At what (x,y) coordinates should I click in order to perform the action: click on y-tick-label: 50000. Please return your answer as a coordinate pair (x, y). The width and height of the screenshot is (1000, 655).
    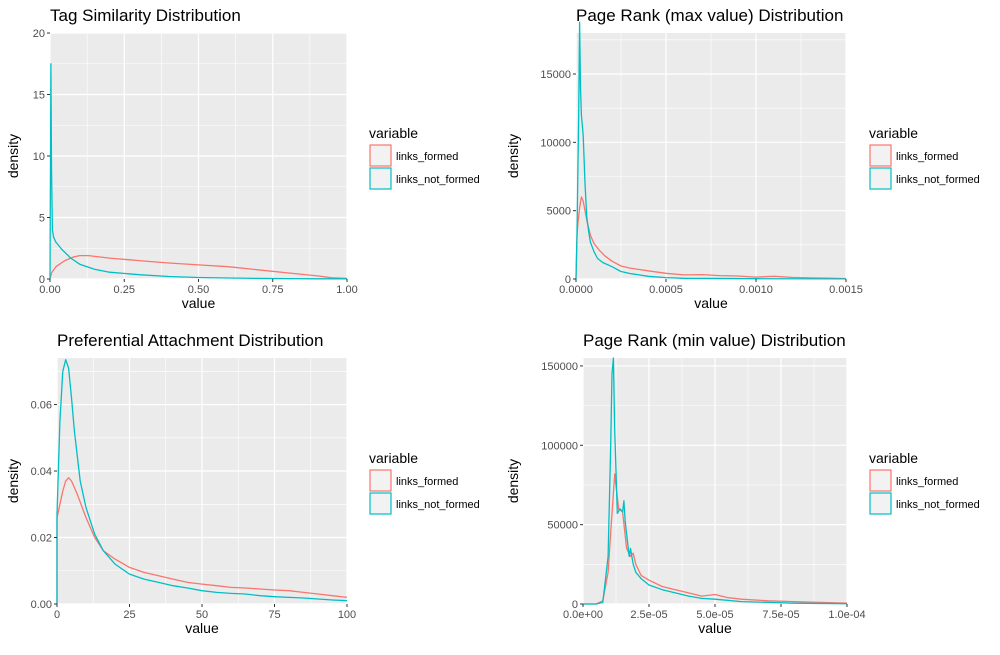
    Looking at the image, I should click on (562, 526).